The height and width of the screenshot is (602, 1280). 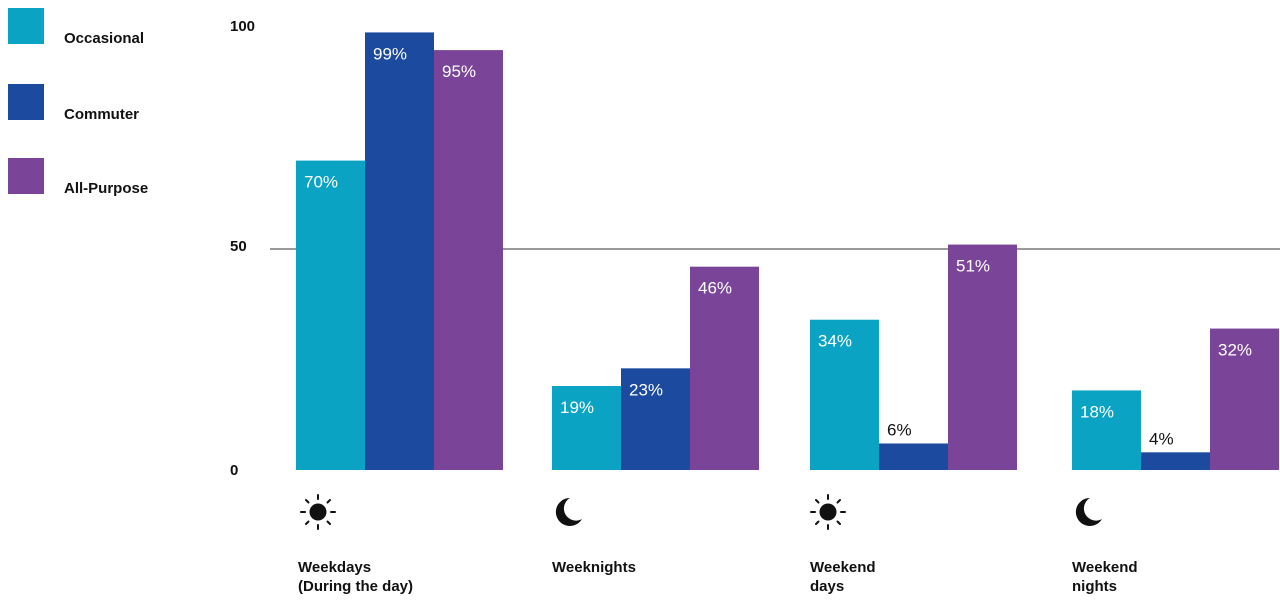 I want to click on category-label-line: Weeknights, so click(x=594, y=567).